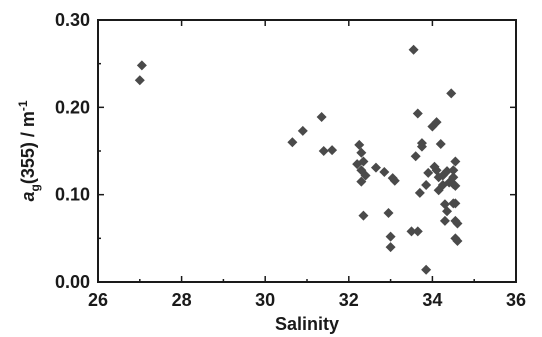 The image size is (542, 337). I want to click on y-tick-label: 0.30, so click(72, 20).